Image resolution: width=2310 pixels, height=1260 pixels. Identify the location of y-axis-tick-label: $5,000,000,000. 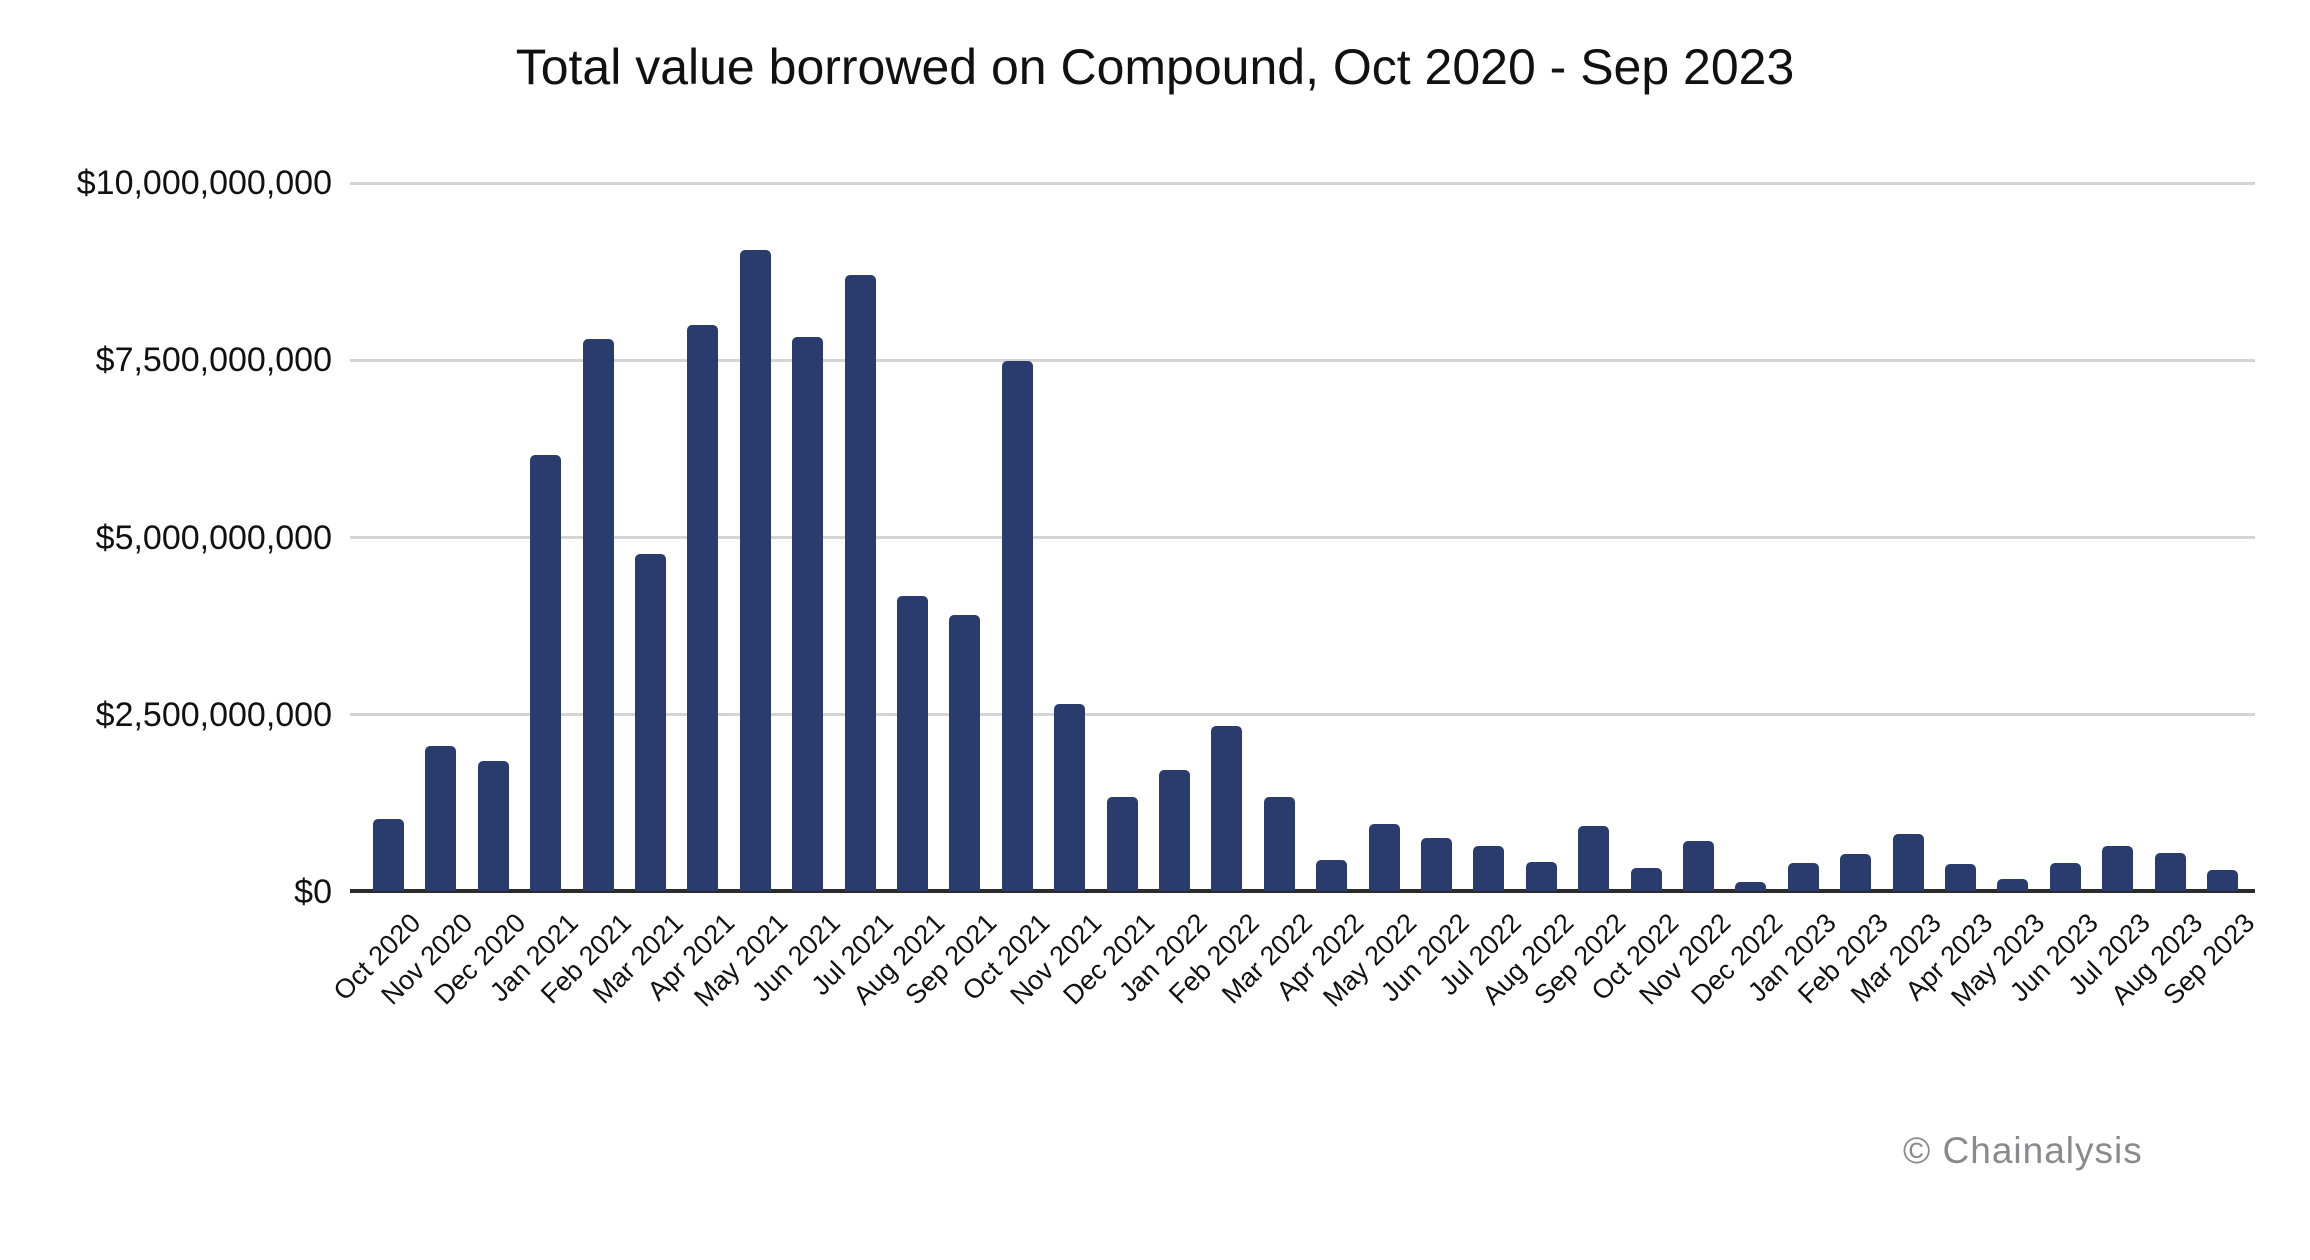
(213, 538).